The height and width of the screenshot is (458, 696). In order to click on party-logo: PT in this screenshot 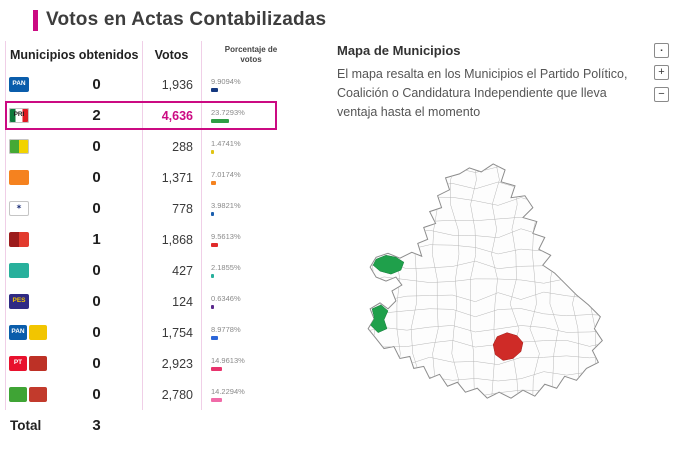, I will do `click(28, 363)`.